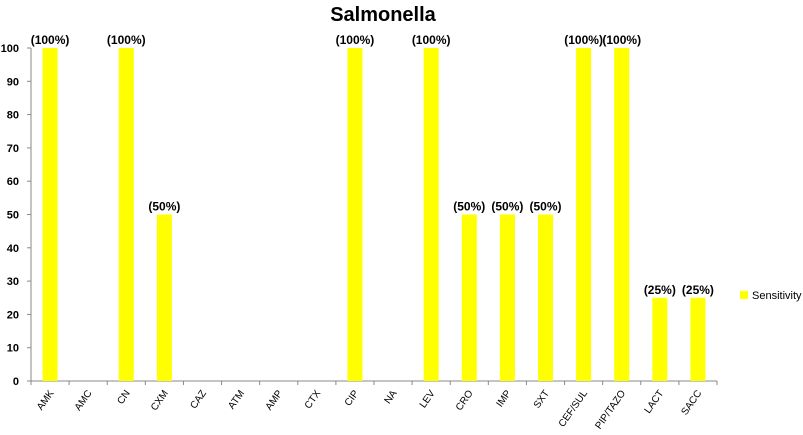 Image resolution: width=803 pixels, height=435 pixels. Describe the element at coordinates (46, 400) in the screenshot. I see `x-tick-label: AMK` at that location.